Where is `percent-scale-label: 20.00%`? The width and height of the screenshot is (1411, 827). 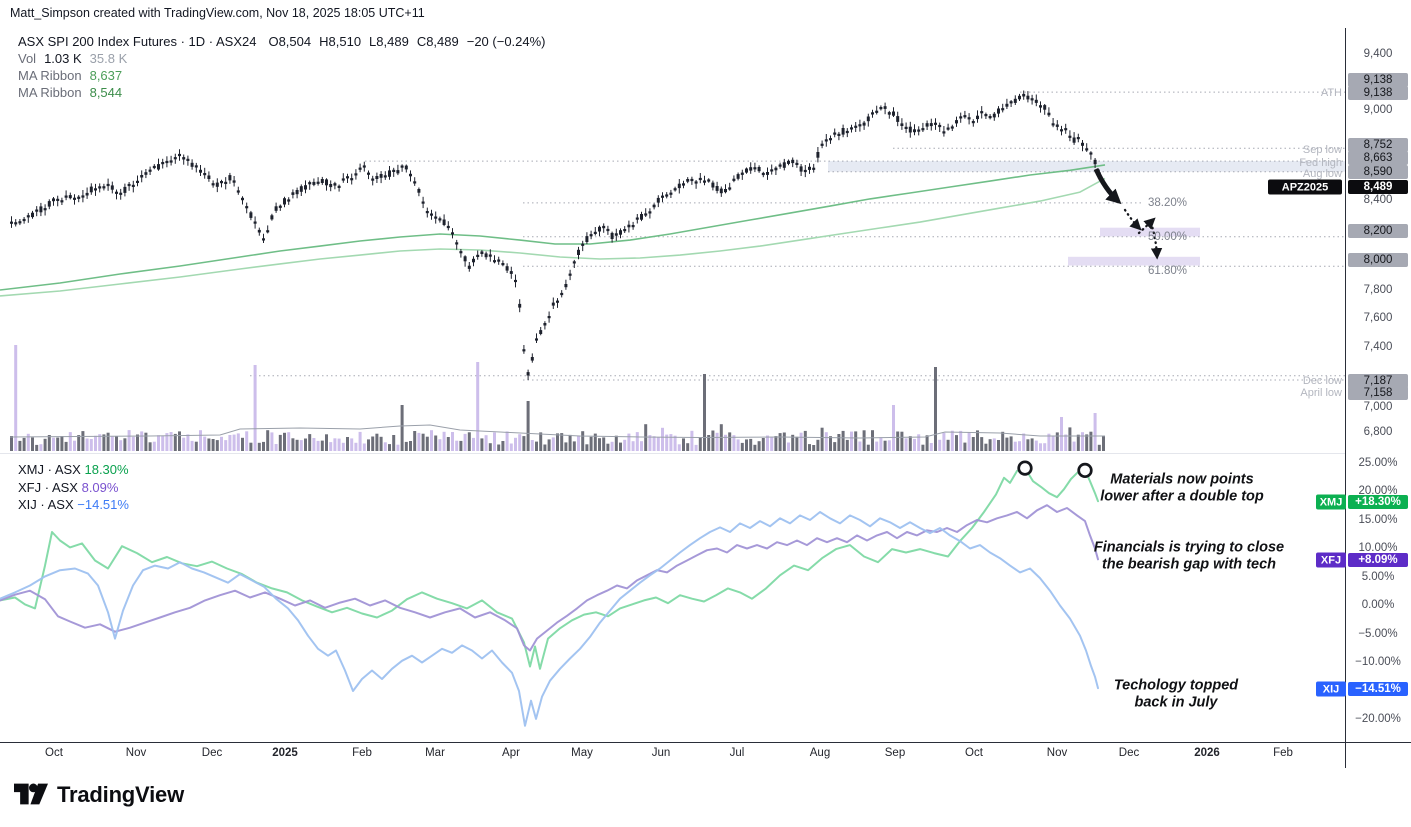
percent-scale-label: 20.00% is located at coordinates (1378, 491).